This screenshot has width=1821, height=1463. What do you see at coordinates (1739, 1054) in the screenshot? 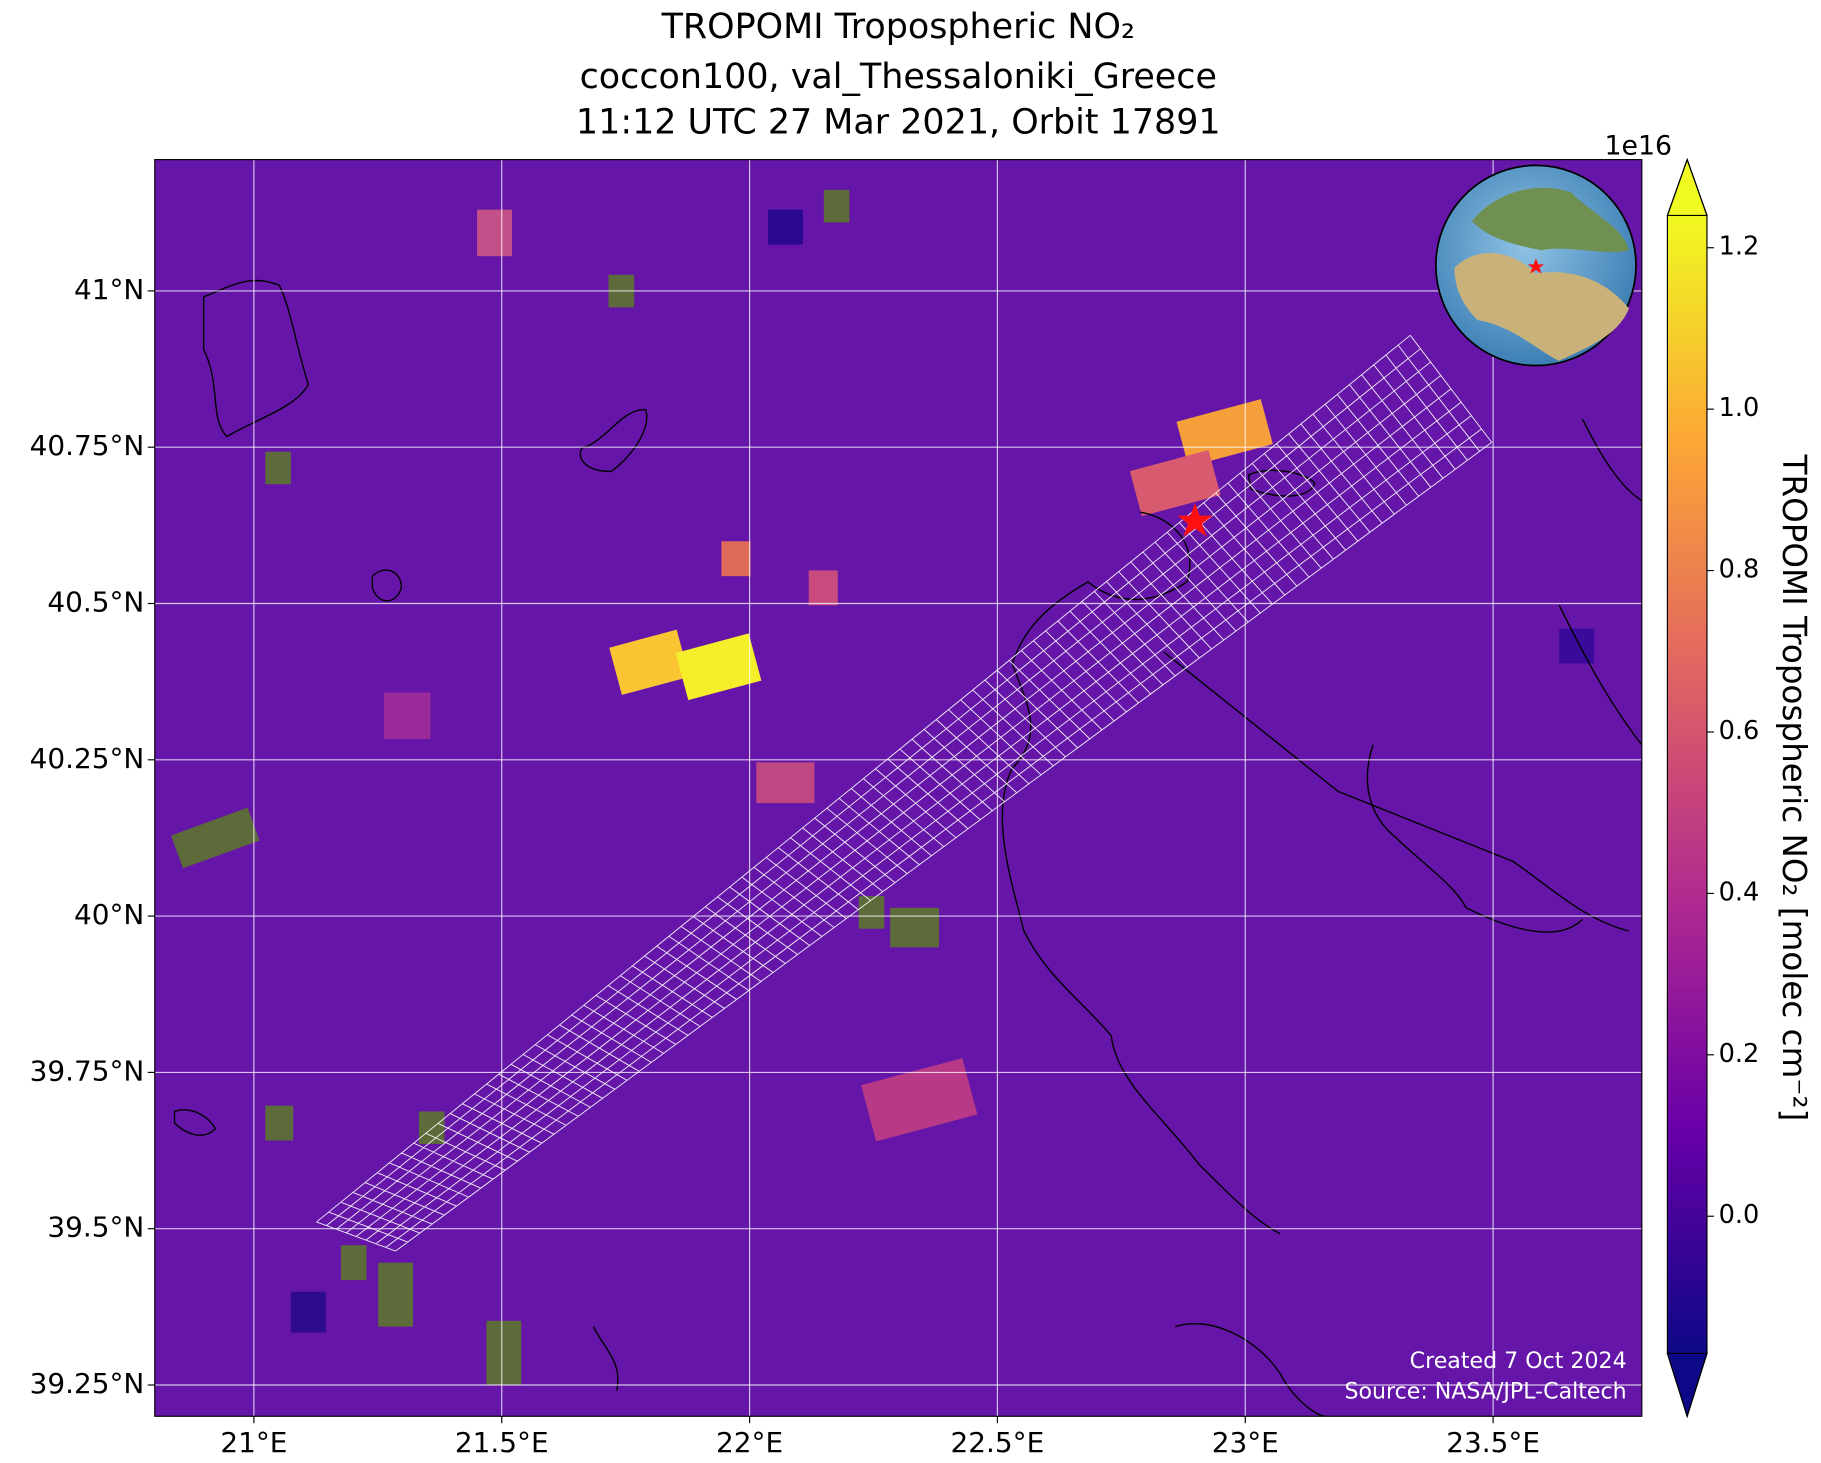
I see `colorbar-tick-label: 0.2` at bounding box center [1739, 1054].